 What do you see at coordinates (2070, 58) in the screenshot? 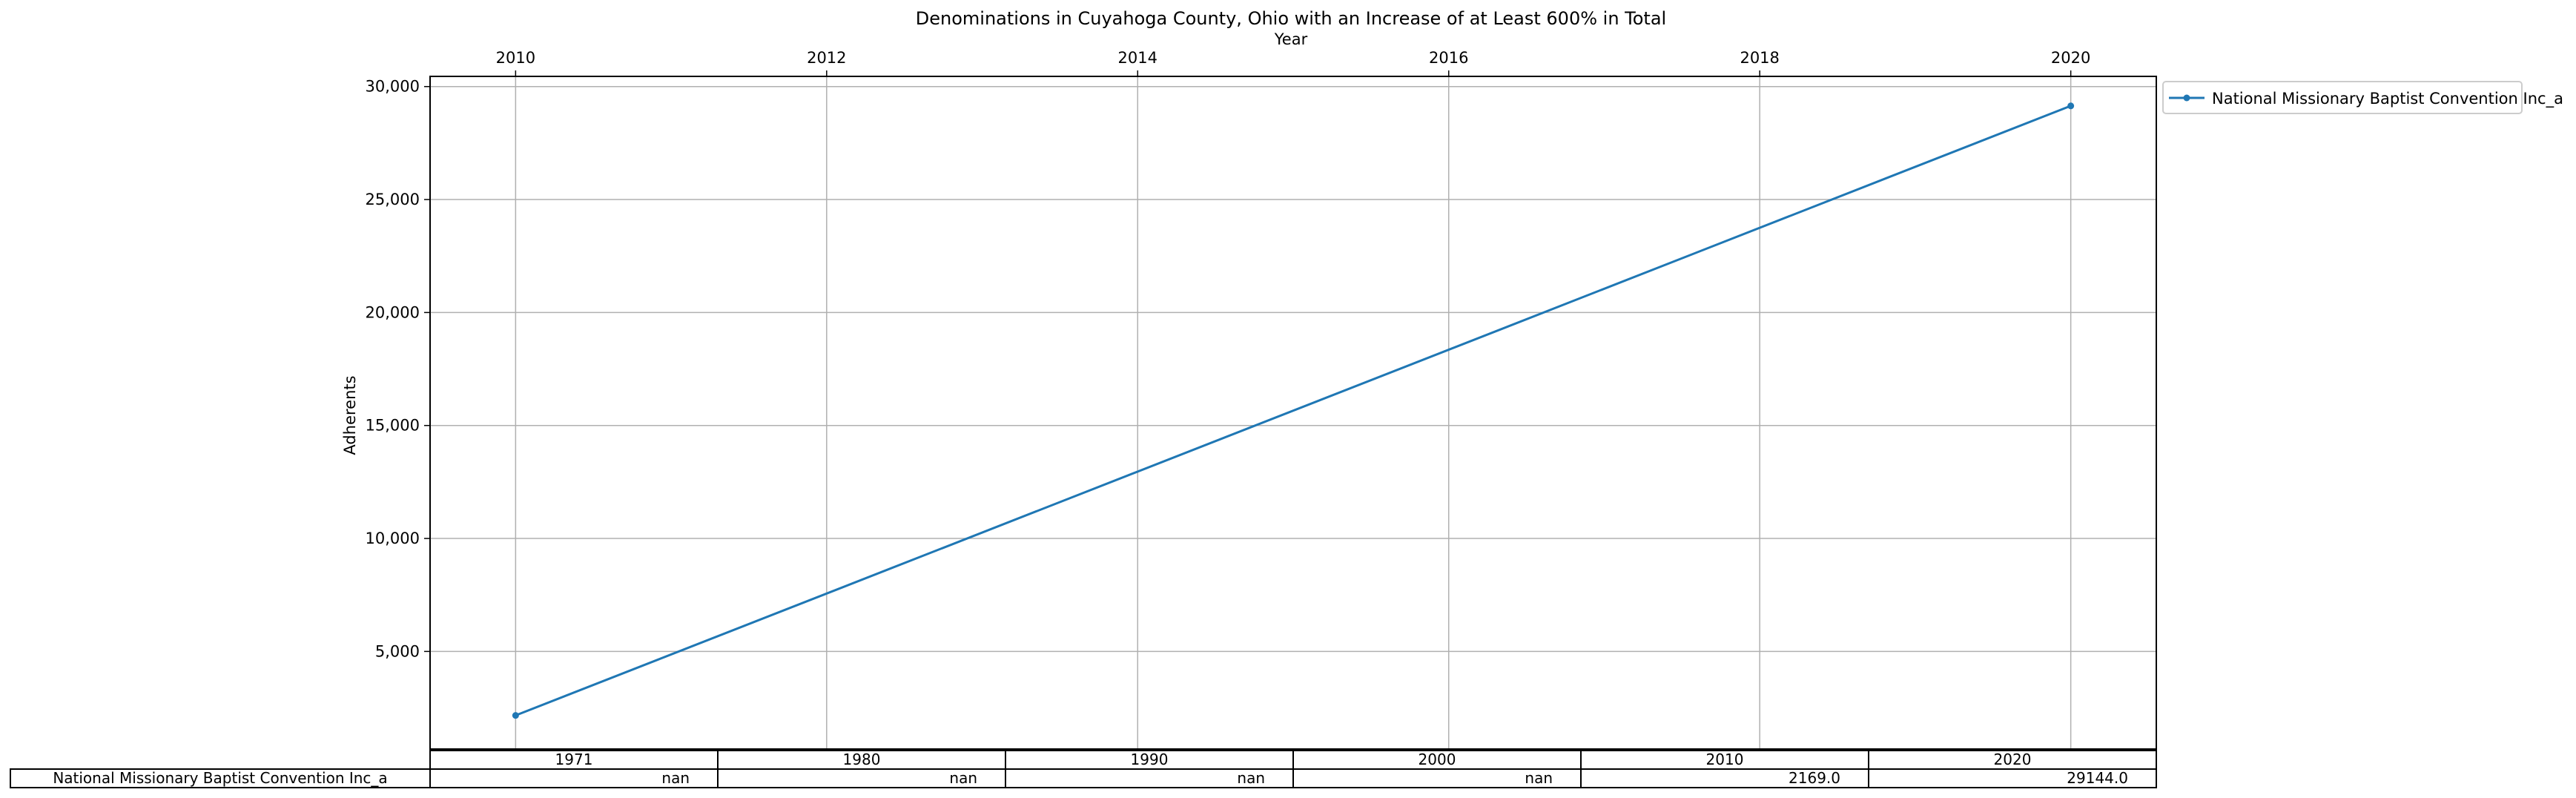
I see `x-tick-label: 2020` at bounding box center [2070, 58].